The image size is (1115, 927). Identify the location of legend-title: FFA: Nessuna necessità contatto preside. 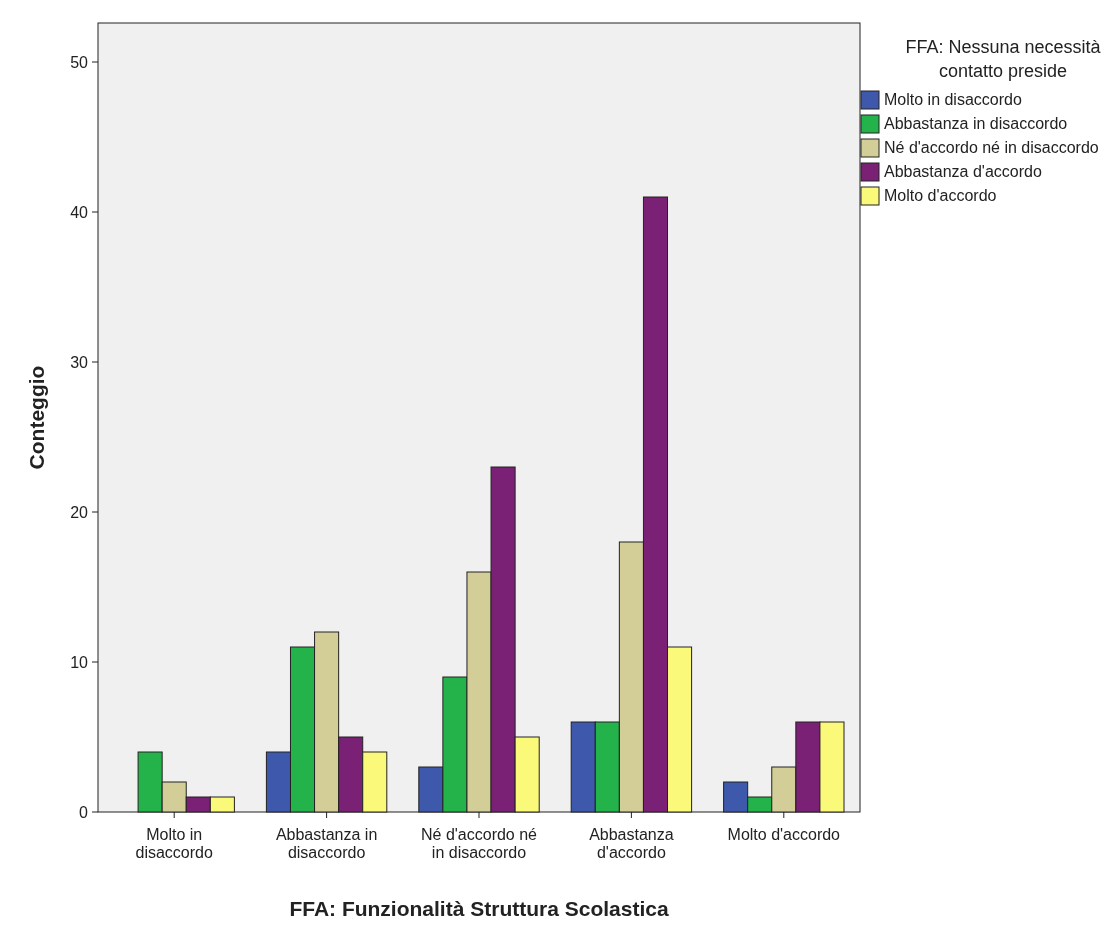
(1003, 59).